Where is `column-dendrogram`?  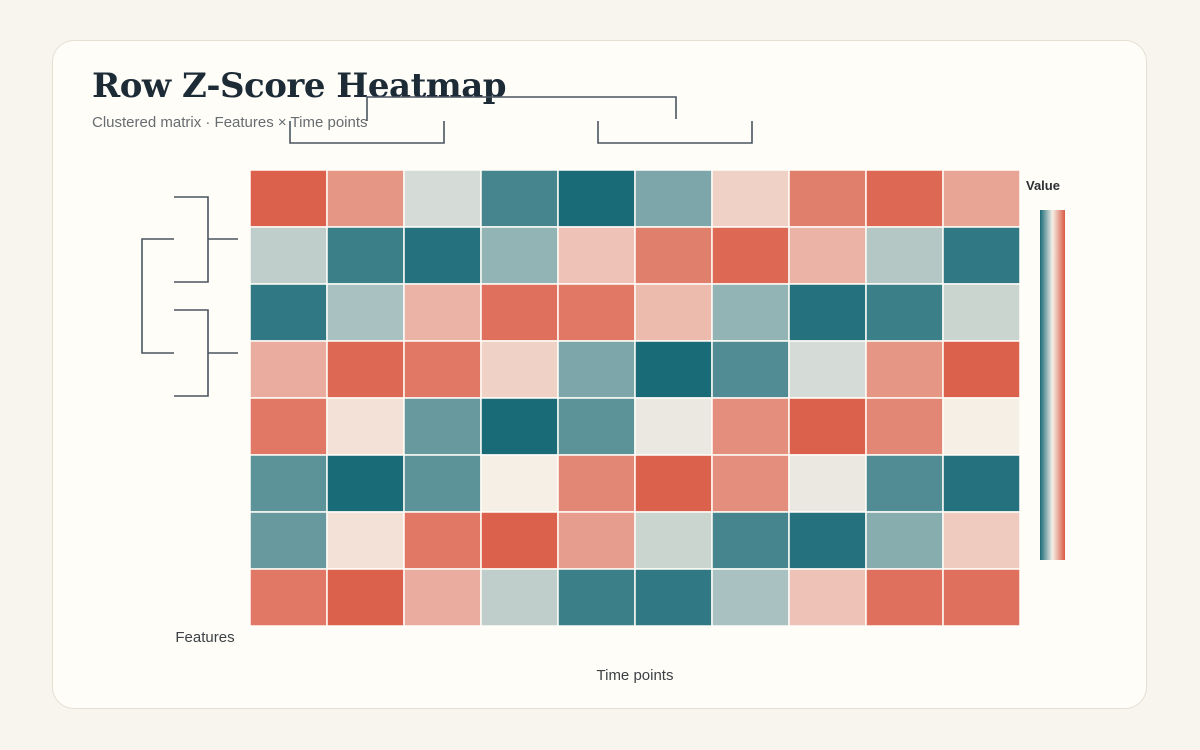 column-dendrogram is located at coordinates (521, 120).